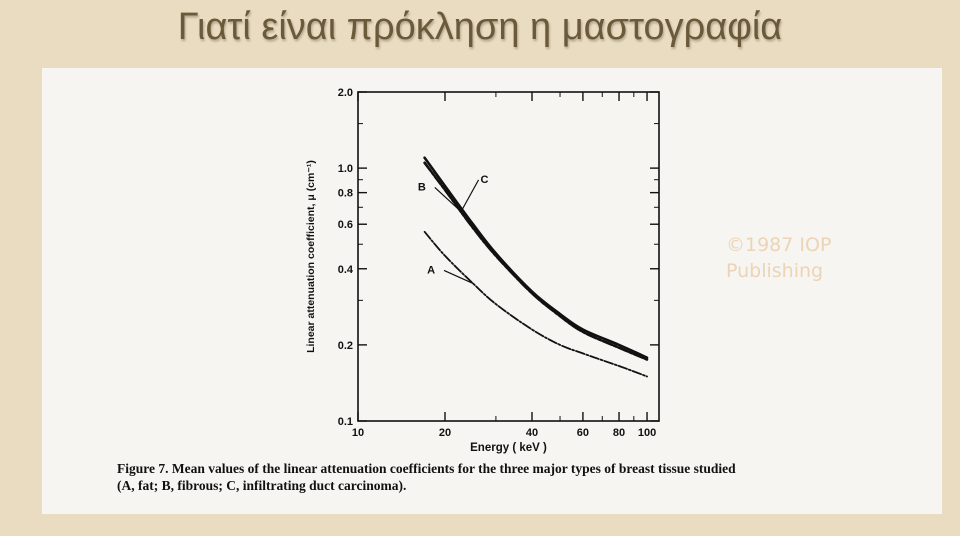 This screenshot has height=536, width=960. I want to click on curve-label-b: B, so click(422, 187).